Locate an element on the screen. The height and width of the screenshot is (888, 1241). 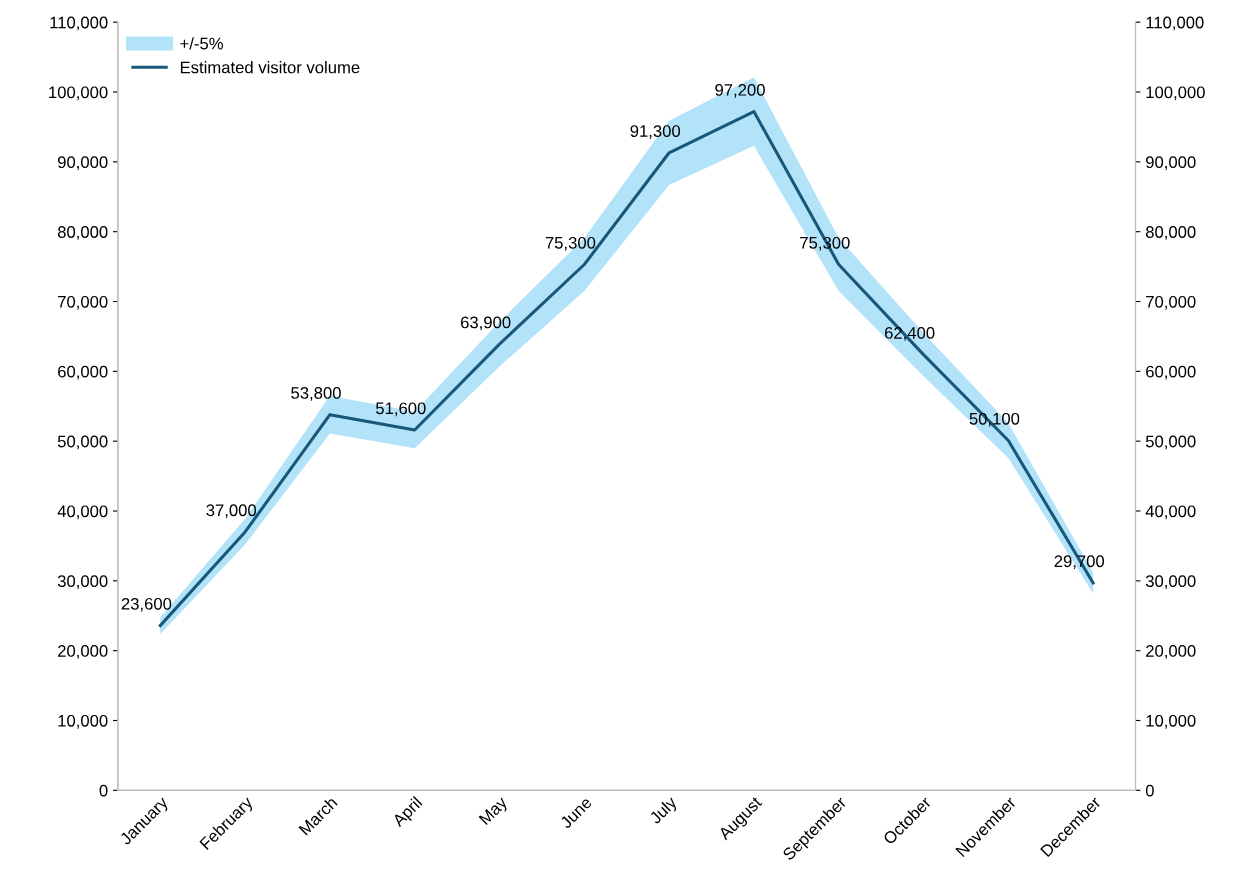
x-tick-label: May is located at coordinates (494, 811).